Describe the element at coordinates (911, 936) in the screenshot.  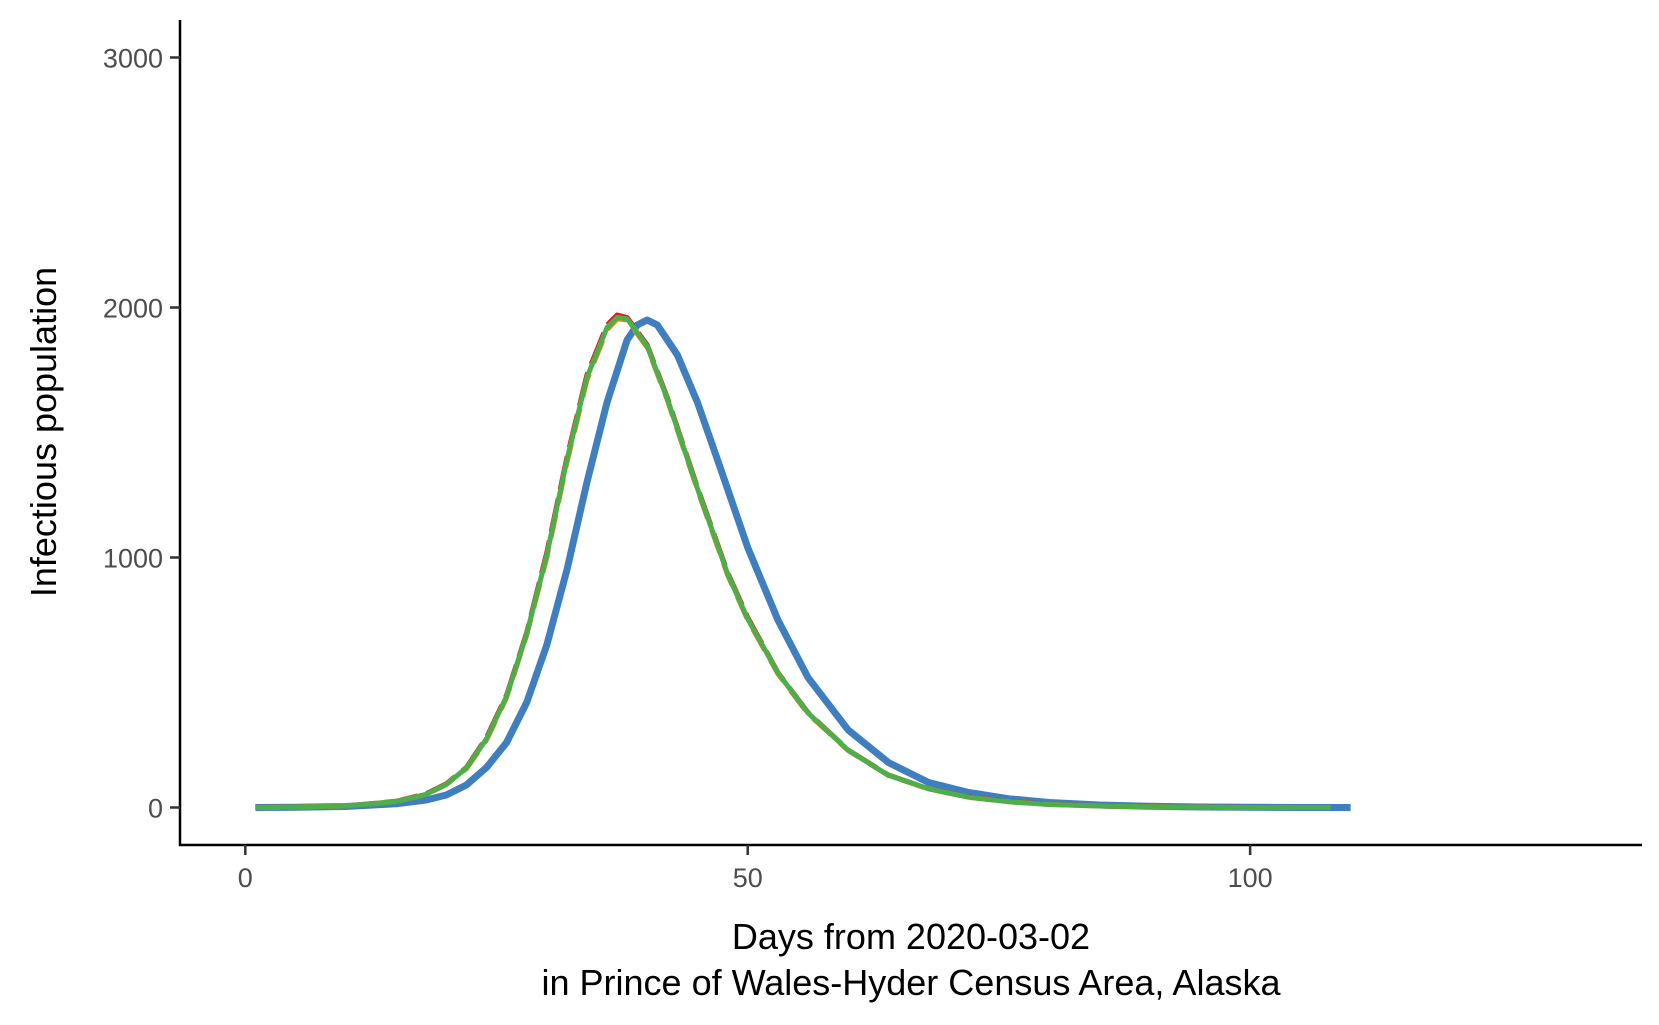
I see `x-axis-title-line1: Days from 2020-03-02` at that location.